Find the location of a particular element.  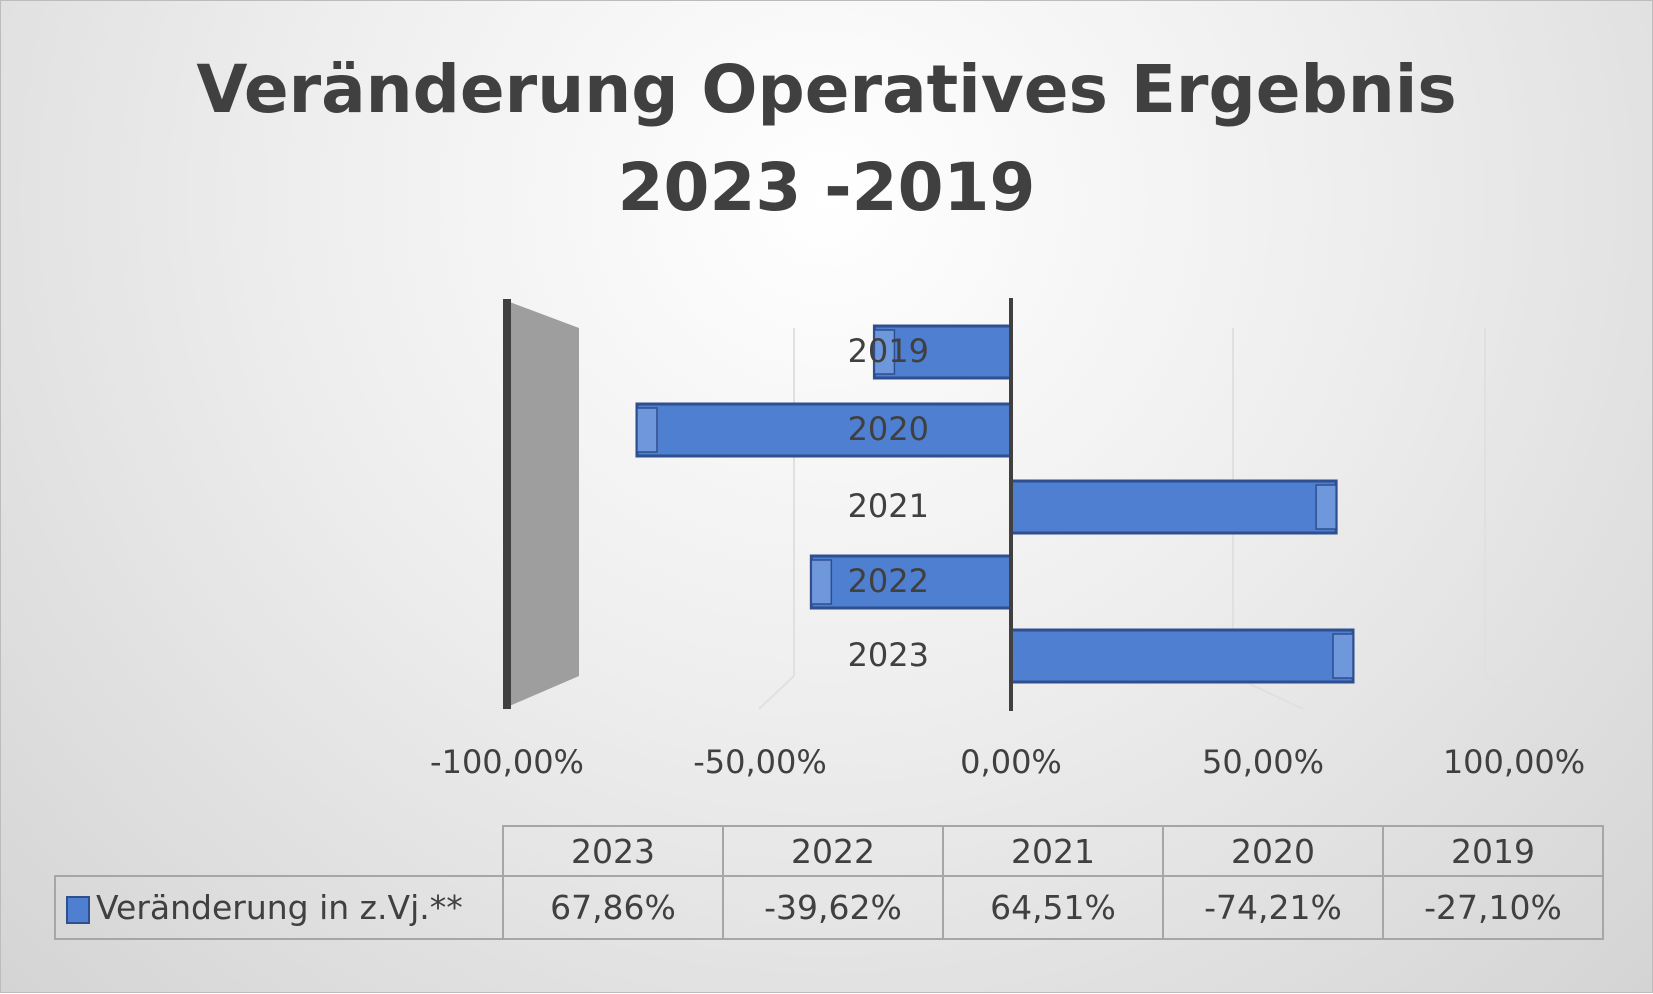

x-tick-label: 0,00% is located at coordinates (1011, 762).